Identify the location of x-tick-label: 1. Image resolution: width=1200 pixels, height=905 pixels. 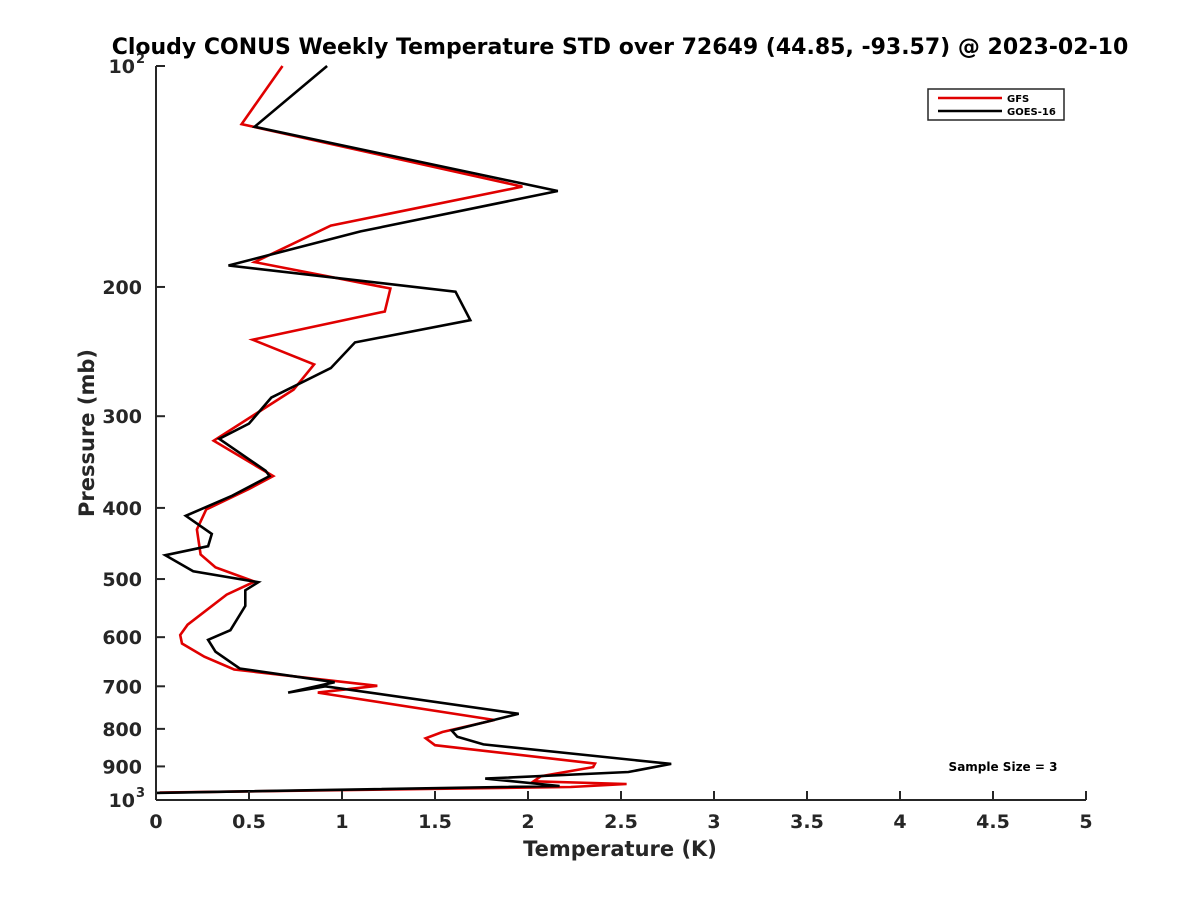
(341, 822).